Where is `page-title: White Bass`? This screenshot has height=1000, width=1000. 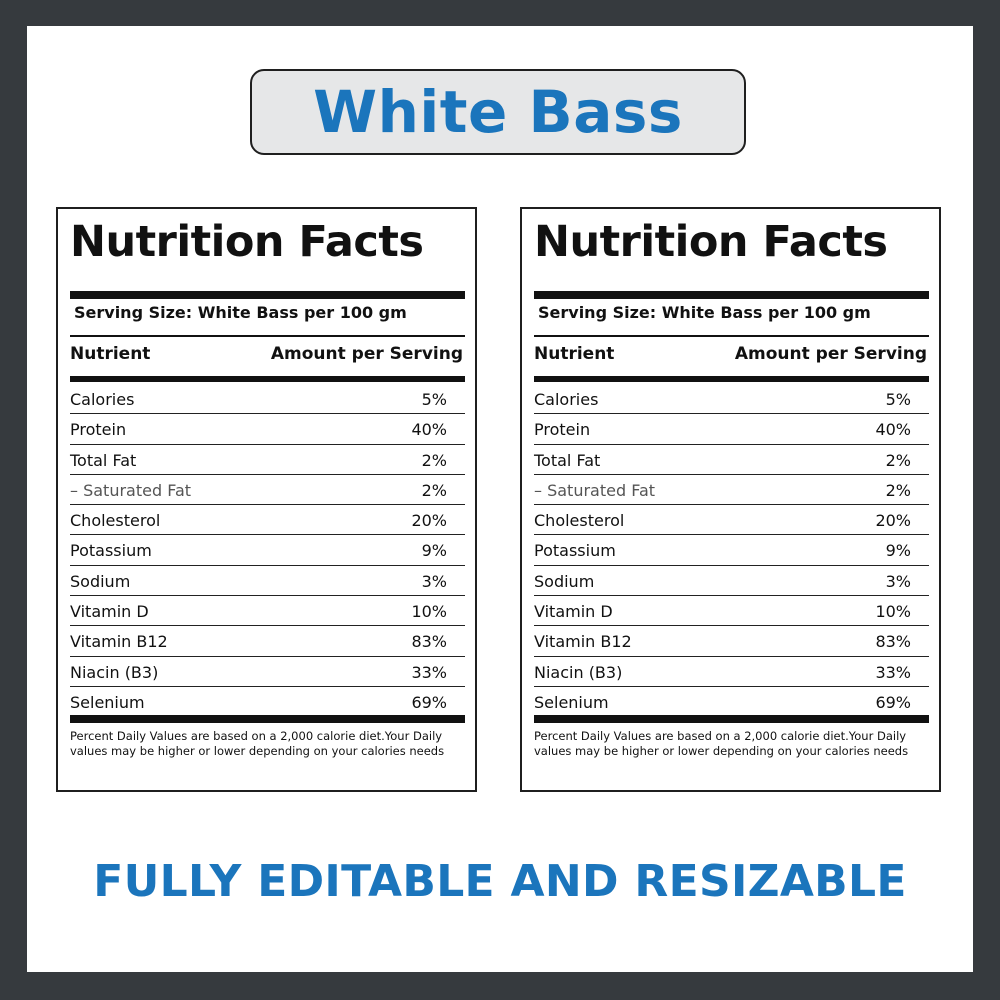 page-title: White Bass is located at coordinates (498, 112).